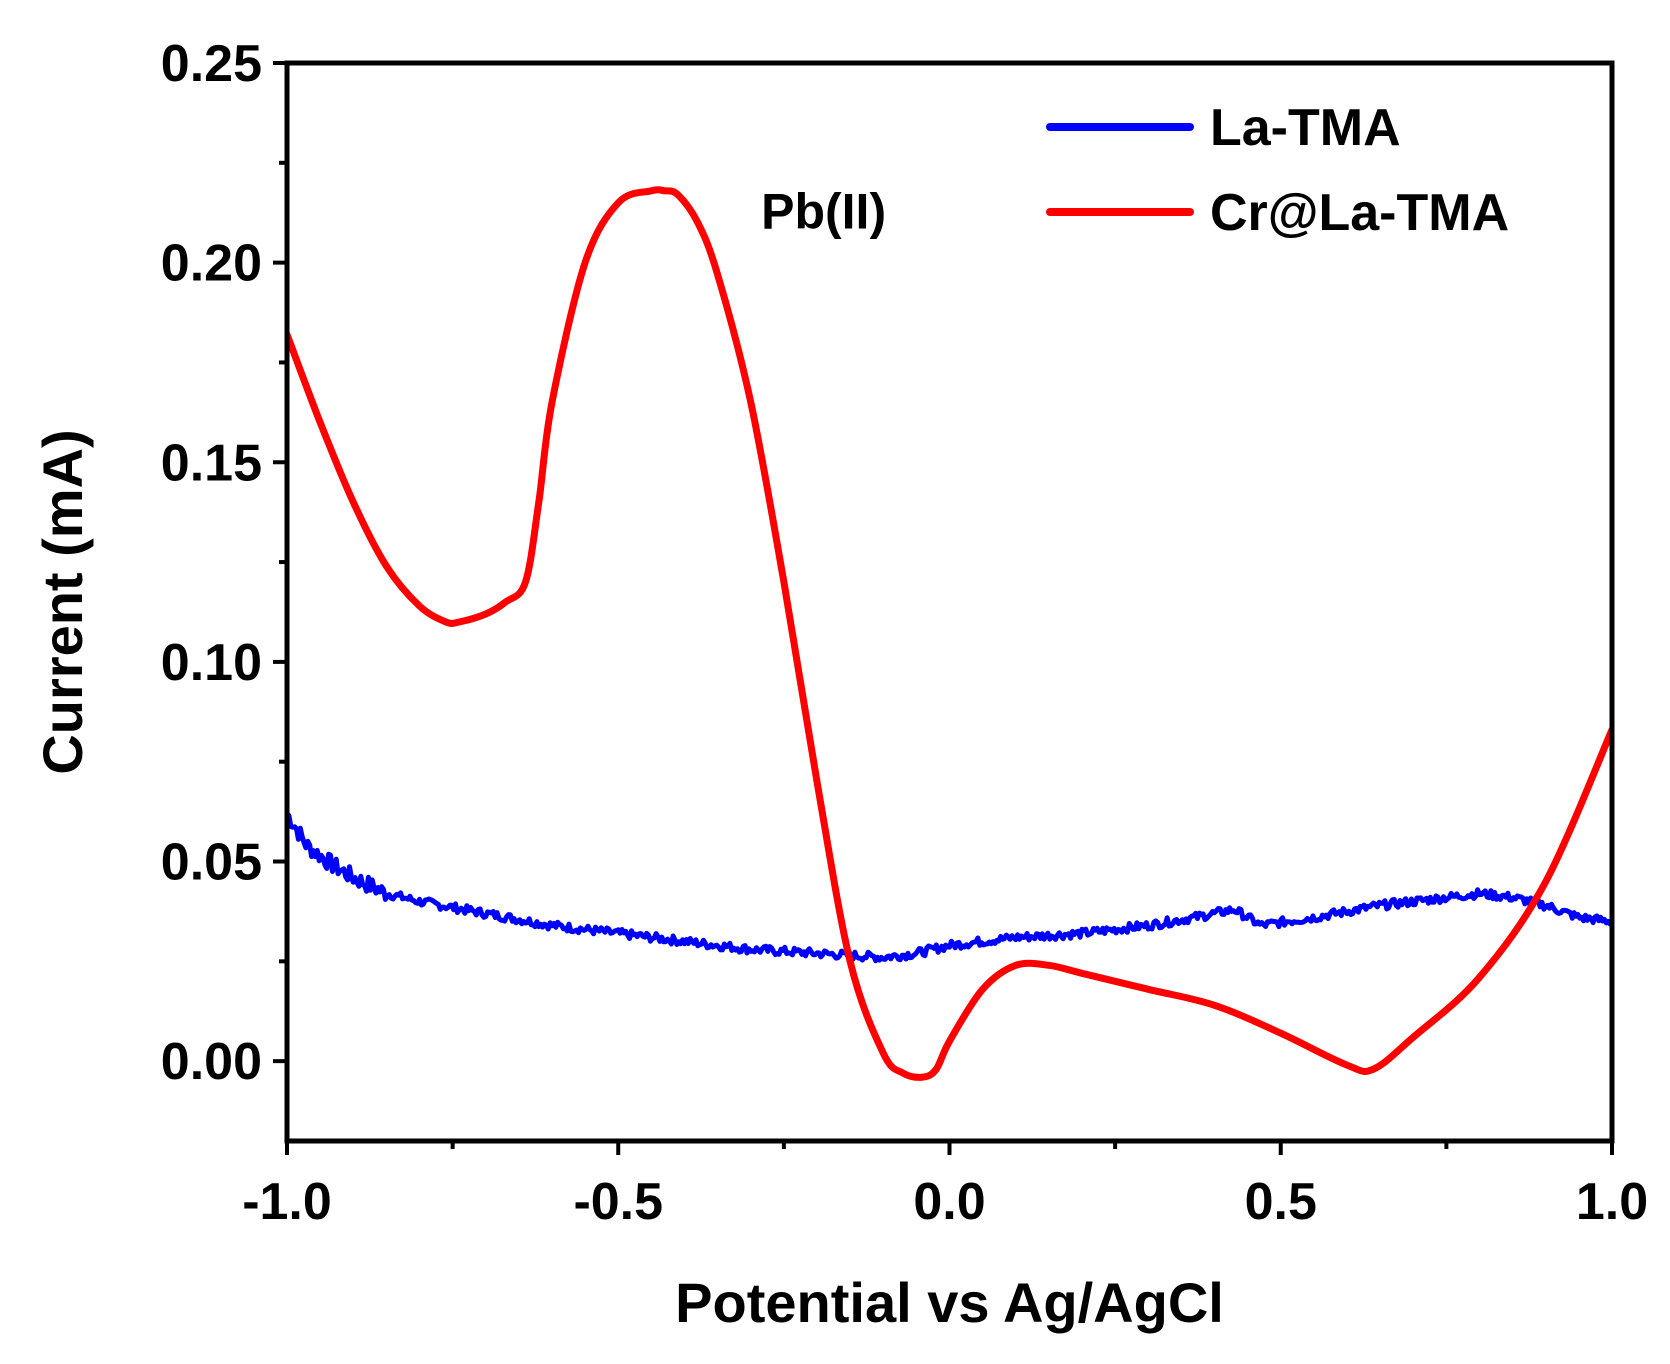 Image resolution: width=1670 pixels, height=1364 pixels. What do you see at coordinates (1281, 1202) in the screenshot?
I see `x-tick-label: 0.5` at bounding box center [1281, 1202].